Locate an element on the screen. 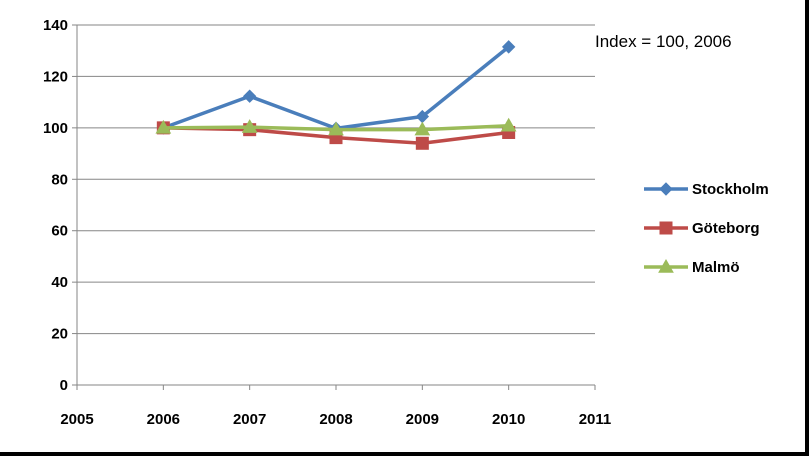 The image size is (809, 457). legend-item-malm-: Malmö is located at coordinates (692, 267).